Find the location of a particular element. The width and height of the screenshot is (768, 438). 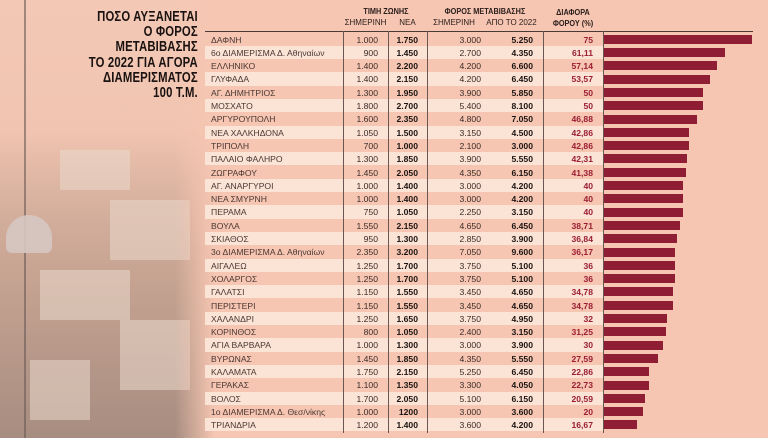

tax-2022: 8.100 is located at coordinates (522, 106).